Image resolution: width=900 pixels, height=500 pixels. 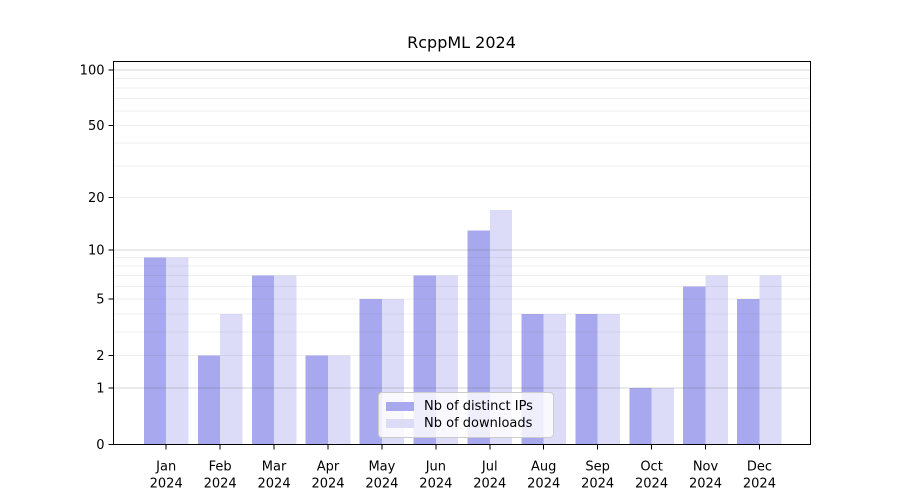 What do you see at coordinates (608, 379) in the screenshot?
I see `bar-downloads-sep` at bounding box center [608, 379].